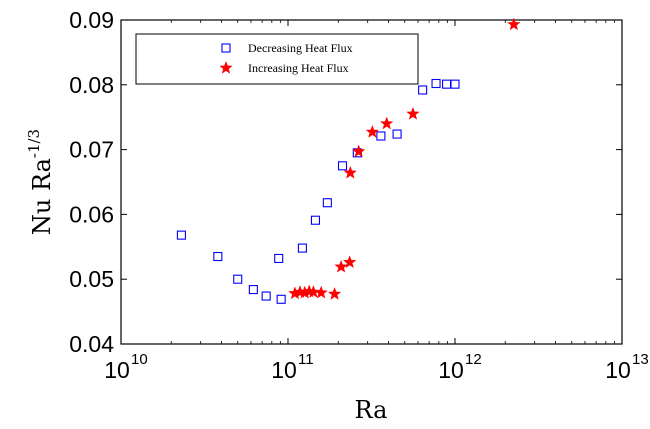  What do you see at coordinates (42, 196) in the screenshot?
I see `y-axis-label-base: Nu Ra` at bounding box center [42, 196].